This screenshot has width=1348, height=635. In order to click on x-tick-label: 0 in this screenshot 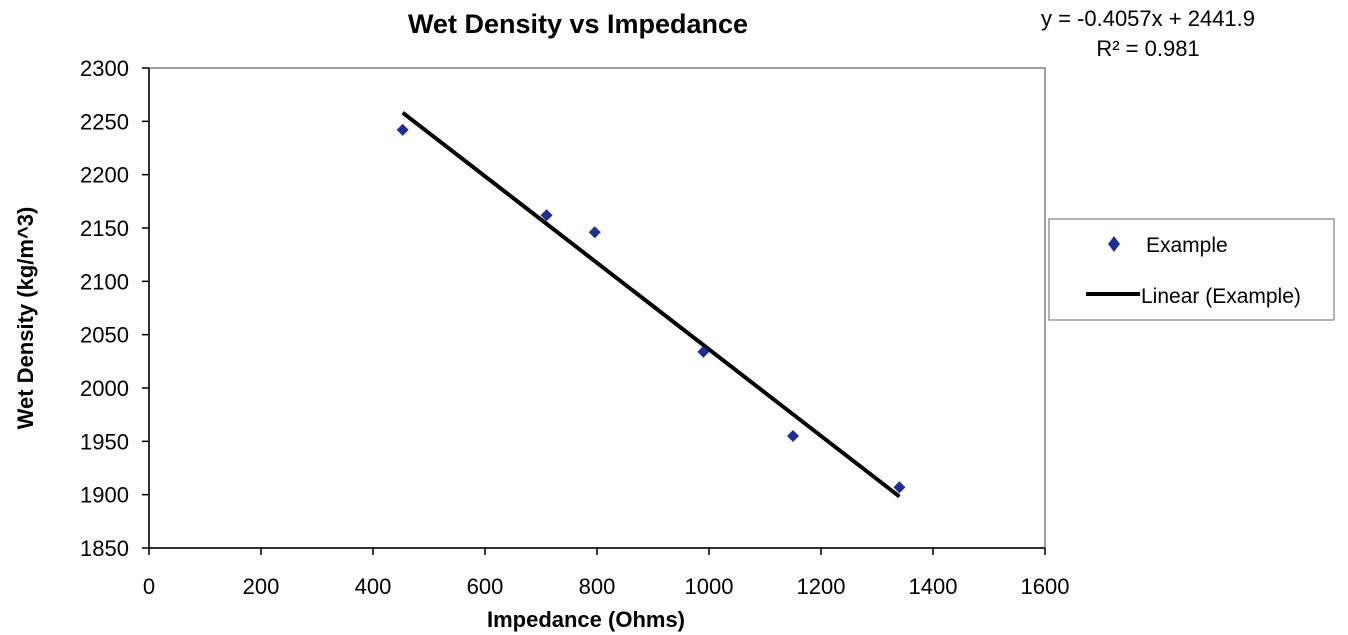, I will do `click(149, 586)`.